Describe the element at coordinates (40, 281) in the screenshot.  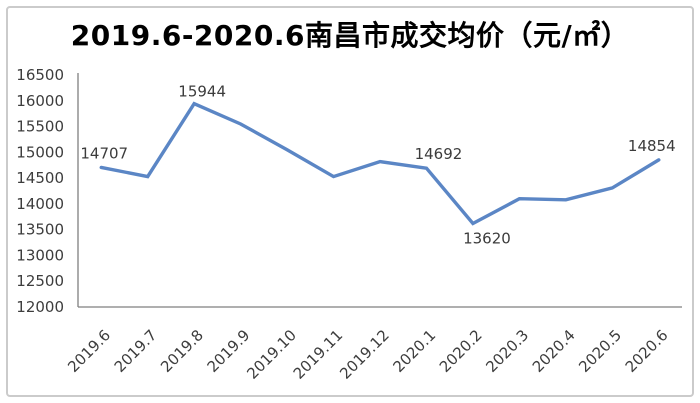
I see `y-tick-label: 12500` at that location.